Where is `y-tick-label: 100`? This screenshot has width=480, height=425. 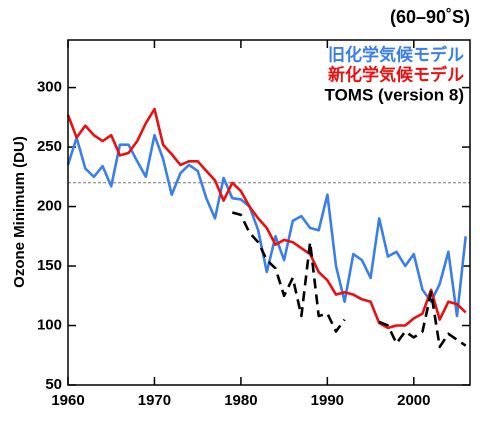 y-tick-label: 100 is located at coordinates (49, 324).